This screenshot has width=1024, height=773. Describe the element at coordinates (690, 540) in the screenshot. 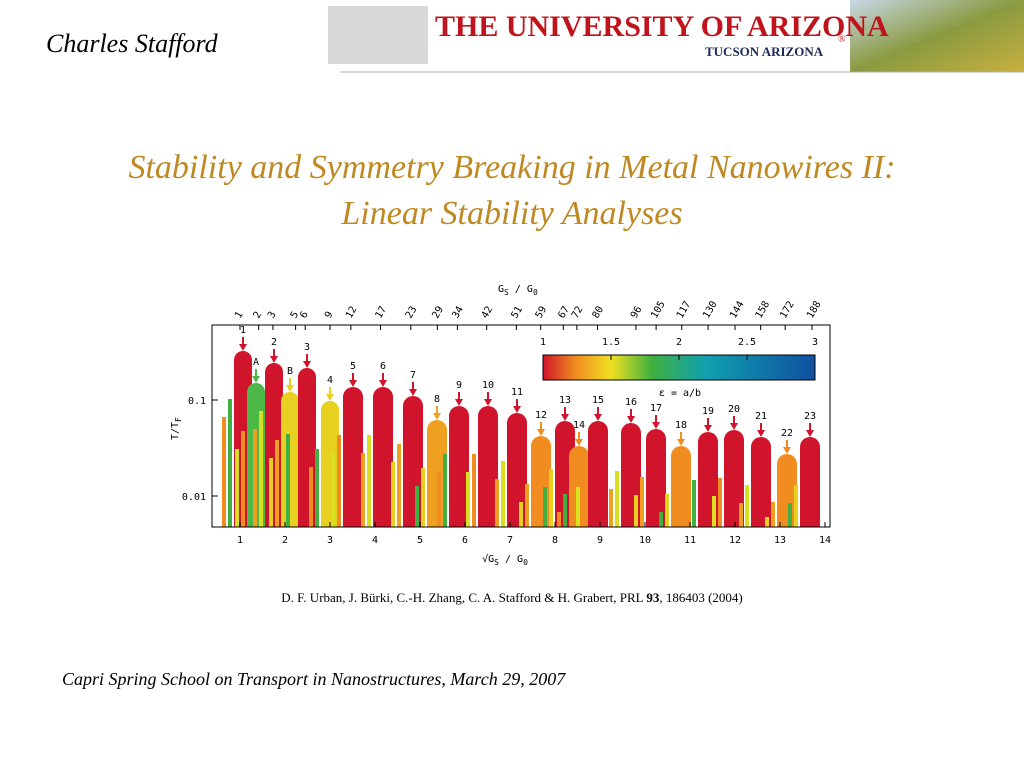

I see `x-tick-label: 11` at that location.